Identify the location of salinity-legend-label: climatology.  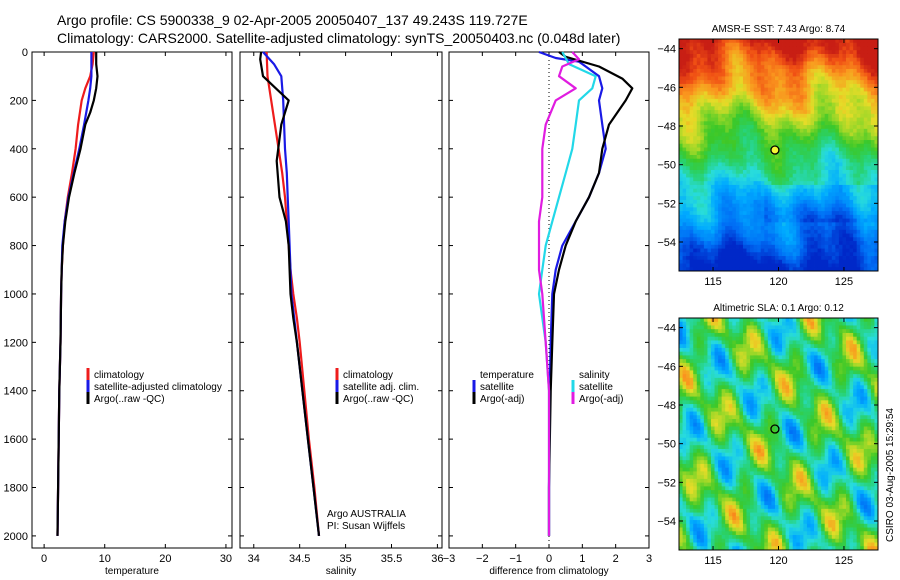
(368, 375).